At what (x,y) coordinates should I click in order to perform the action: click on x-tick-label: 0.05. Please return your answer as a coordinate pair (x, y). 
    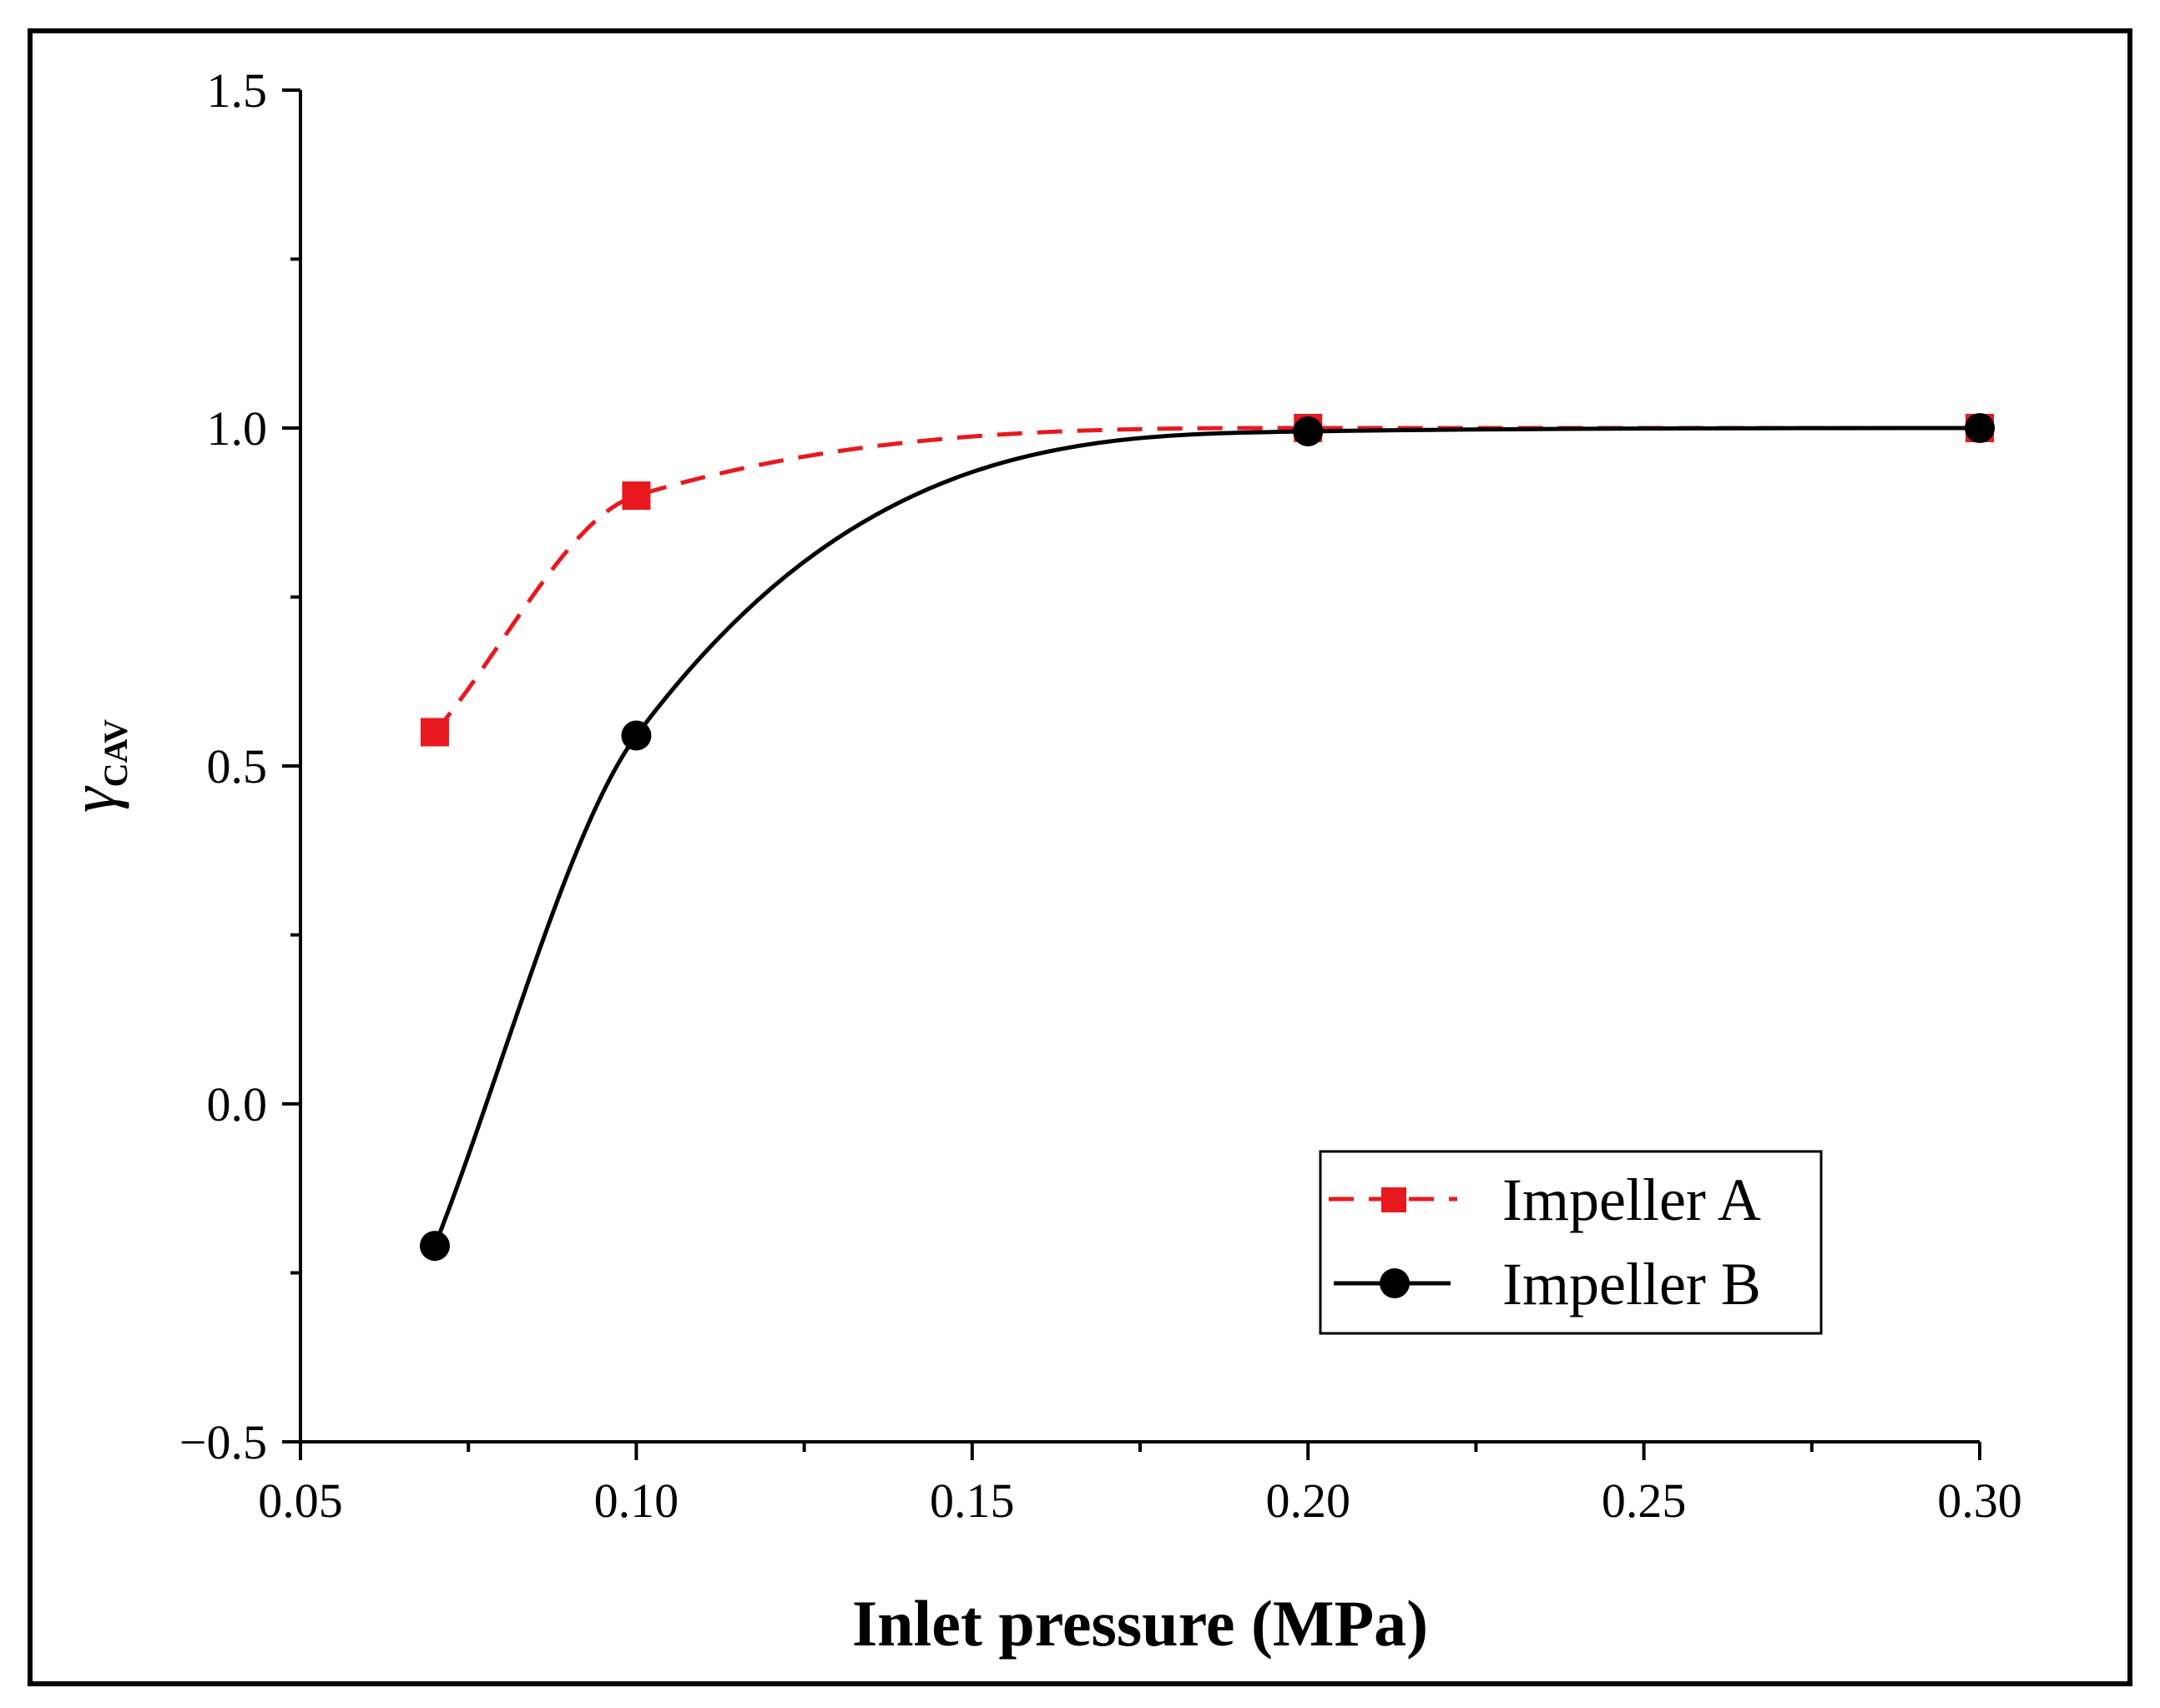
    Looking at the image, I should click on (300, 1501).